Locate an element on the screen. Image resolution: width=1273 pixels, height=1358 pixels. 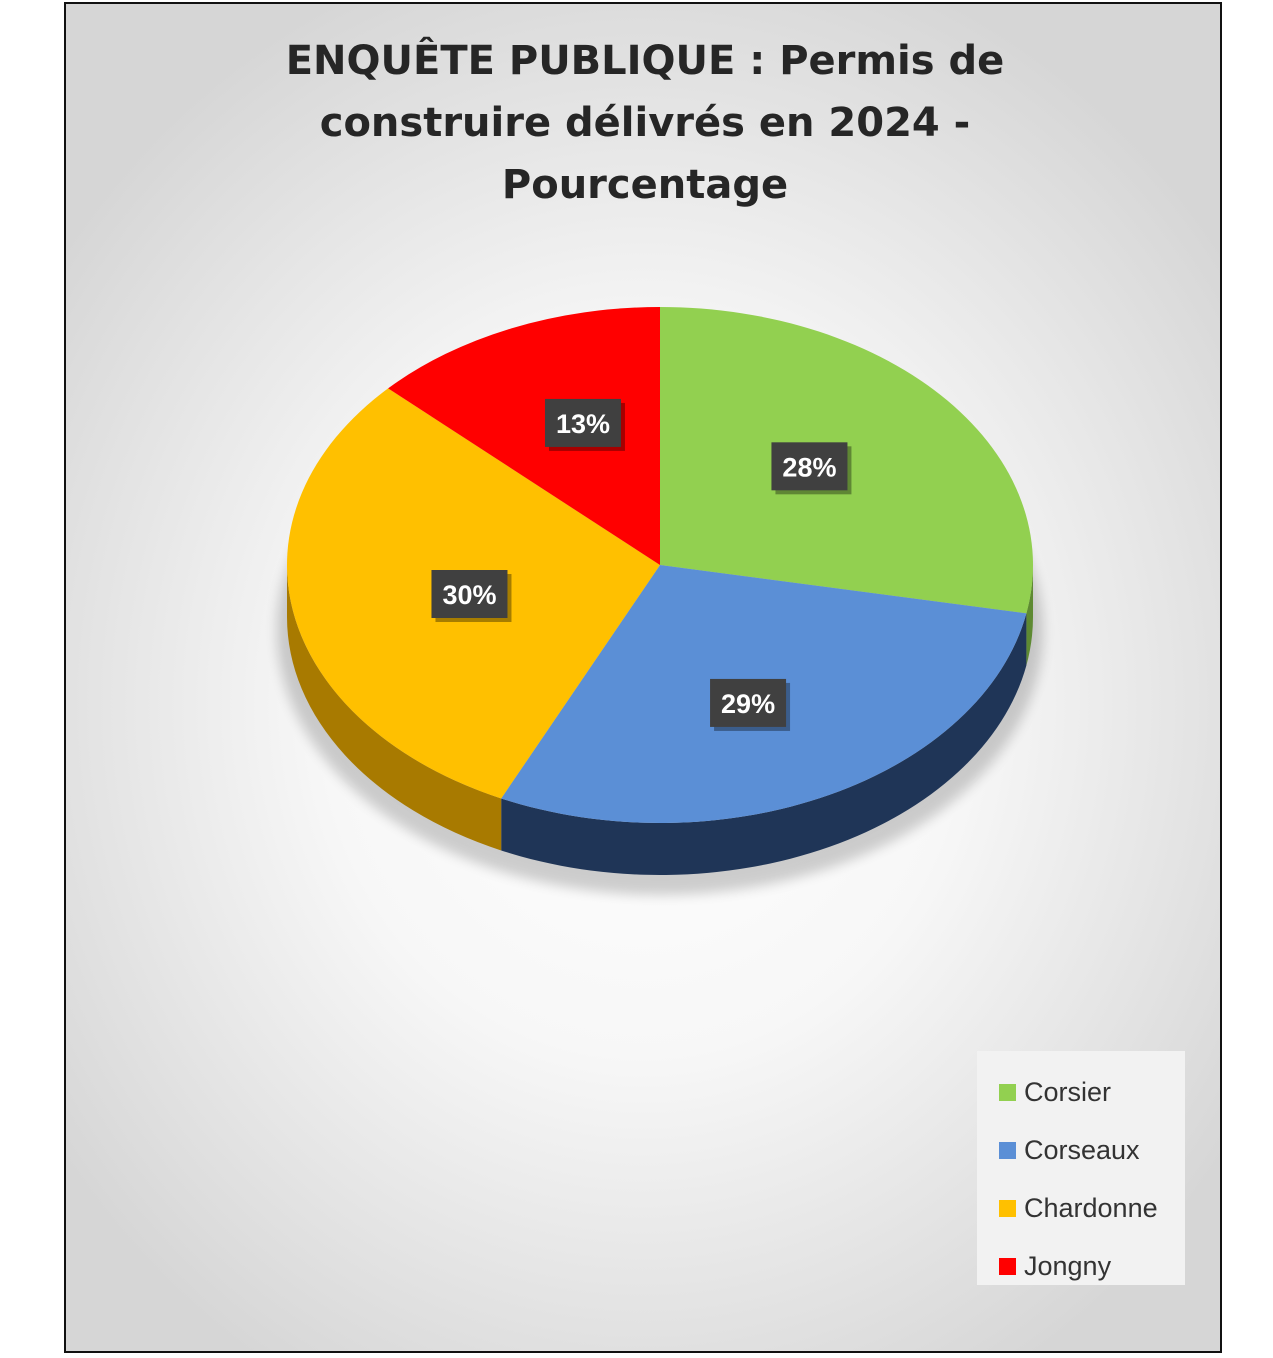
legend-label: Corseaux is located at coordinates (1082, 1149).